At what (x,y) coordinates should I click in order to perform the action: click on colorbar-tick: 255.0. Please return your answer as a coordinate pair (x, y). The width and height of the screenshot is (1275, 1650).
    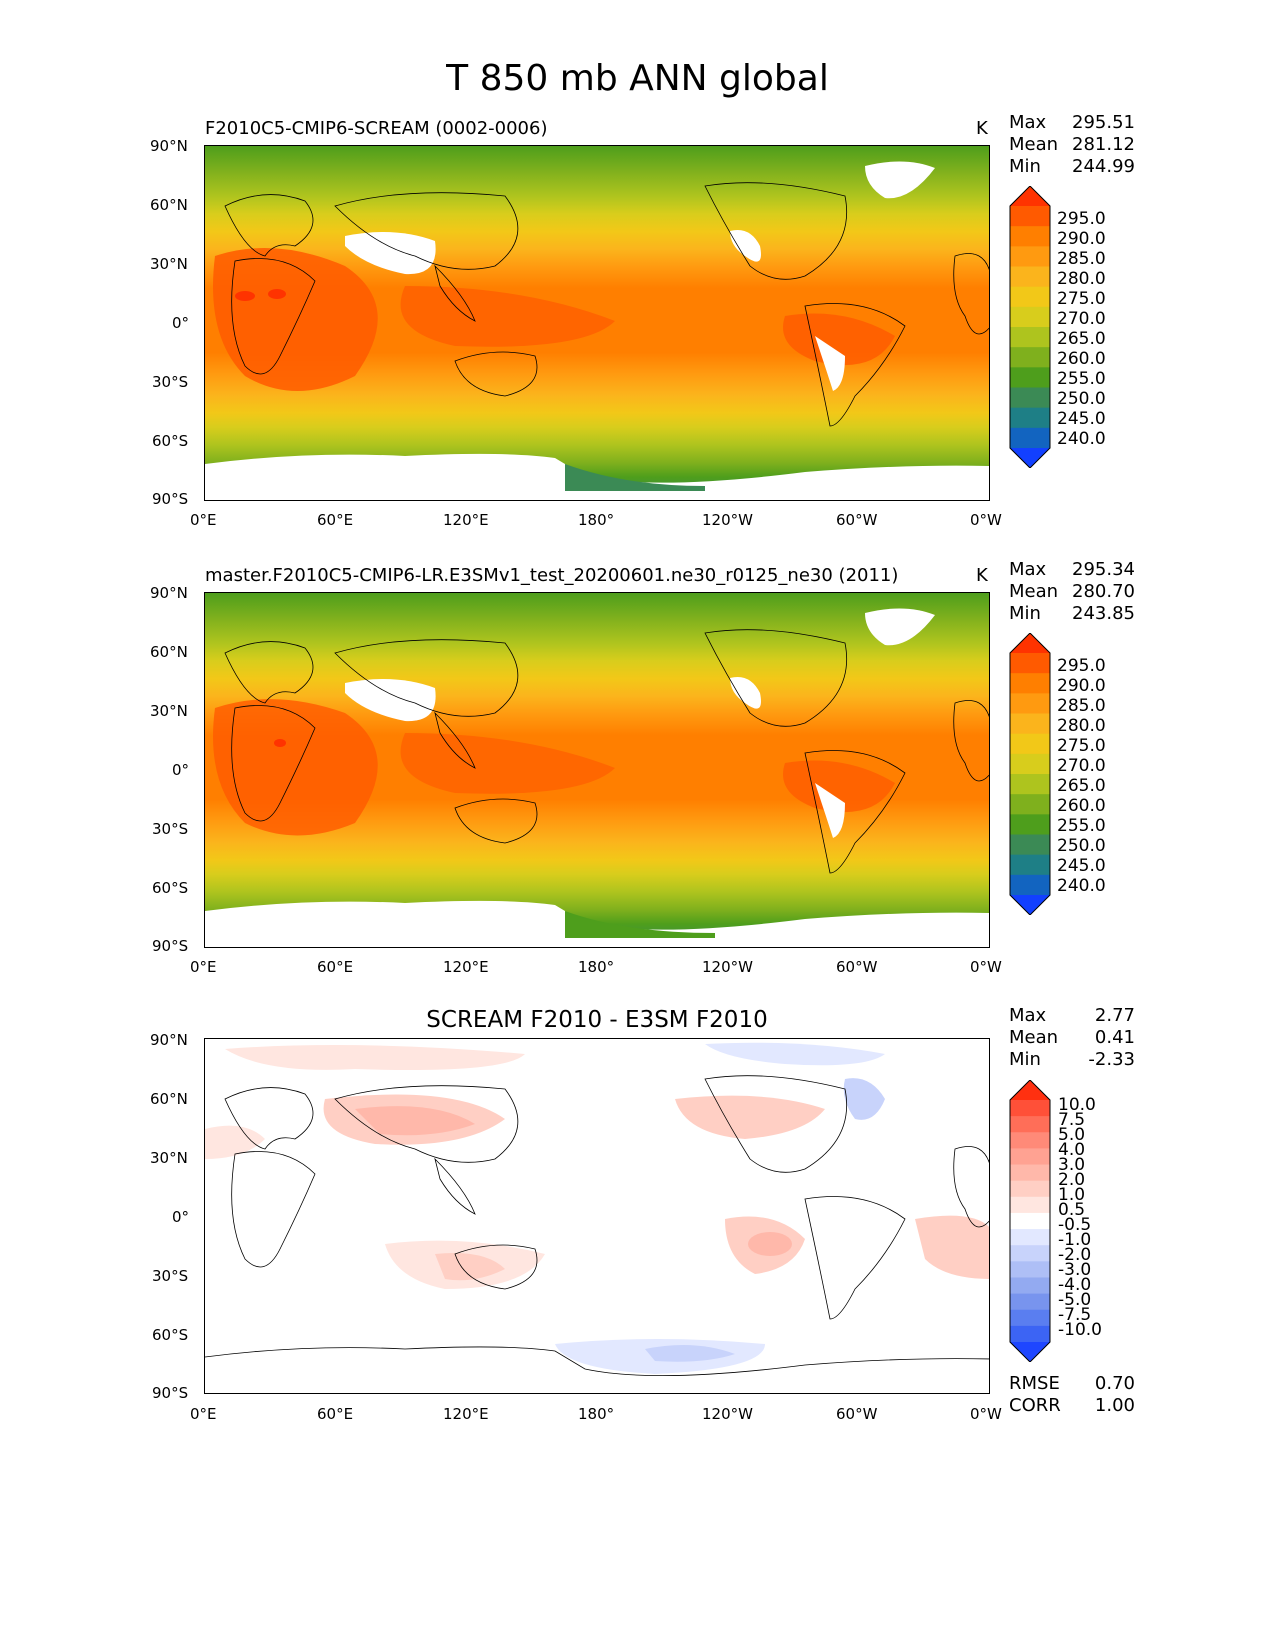
    Looking at the image, I should click on (1081, 379).